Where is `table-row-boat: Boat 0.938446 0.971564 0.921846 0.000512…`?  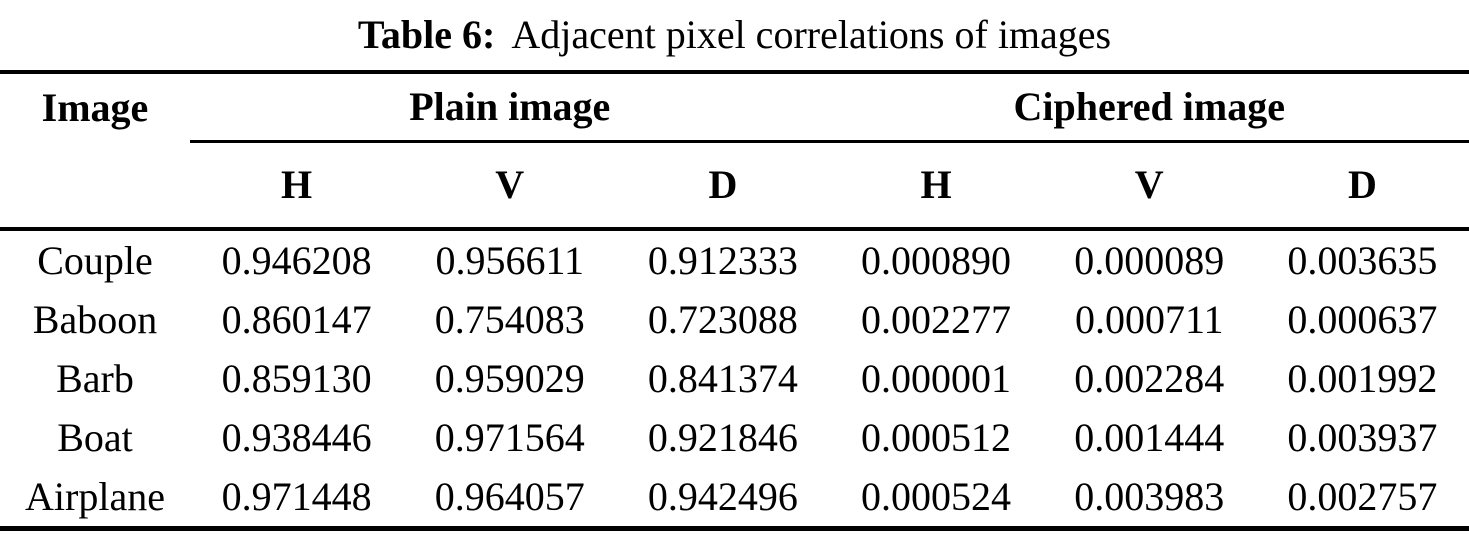
table-row-boat: Boat 0.938446 0.971564 0.921846 0.000512… is located at coordinates (734, 437).